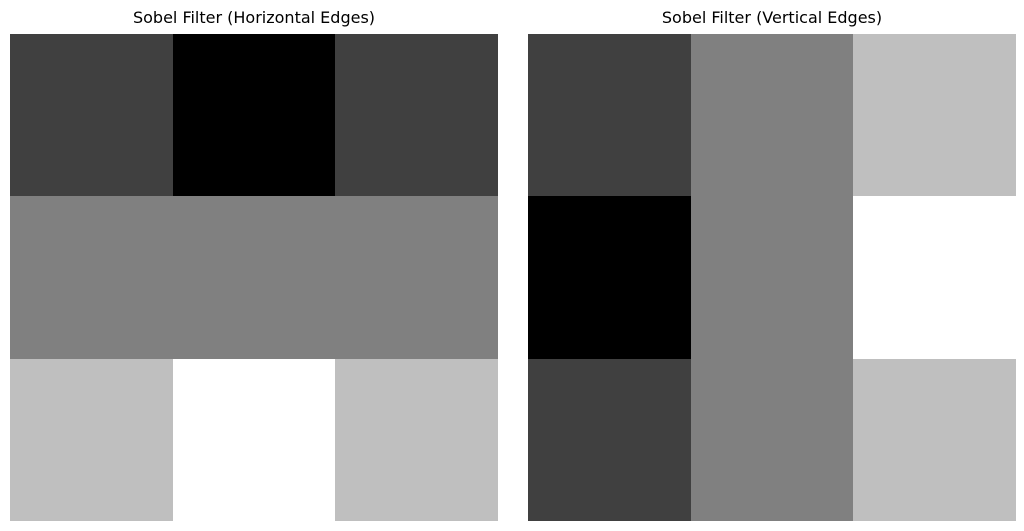  Describe the element at coordinates (772, 17) in the screenshot. I see `chart-title: Sobel Filter (Vertical Edges)` at that location.